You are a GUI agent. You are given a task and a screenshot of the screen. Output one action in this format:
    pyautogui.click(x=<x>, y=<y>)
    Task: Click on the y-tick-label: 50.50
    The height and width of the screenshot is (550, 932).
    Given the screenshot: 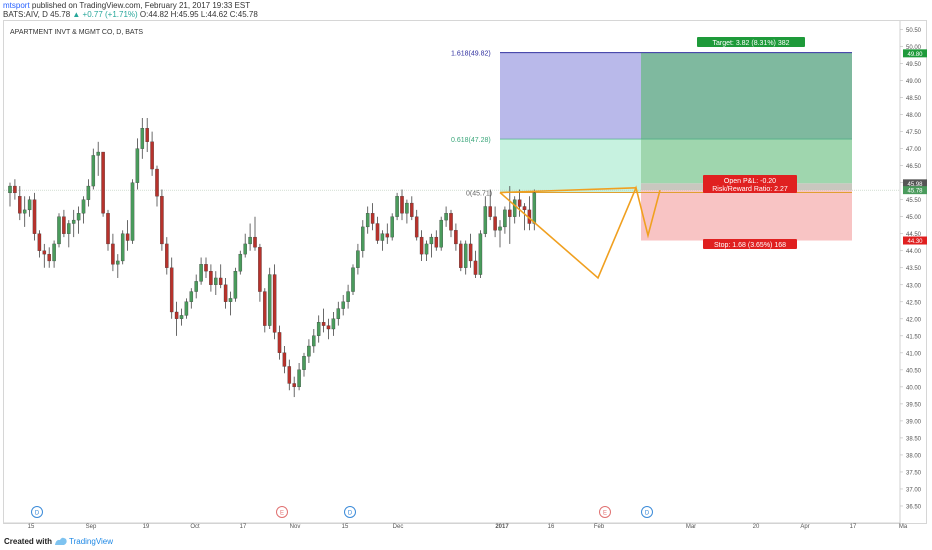 What is the action you would take?
    pyautogui.click(x=914, y=31)
    